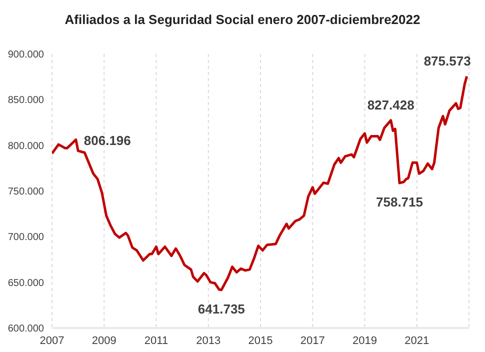  What do you see at coordinates (26, 55) in the screenshot?
I see `y-tick-label: 900.000` at bounding box center [26, 55].